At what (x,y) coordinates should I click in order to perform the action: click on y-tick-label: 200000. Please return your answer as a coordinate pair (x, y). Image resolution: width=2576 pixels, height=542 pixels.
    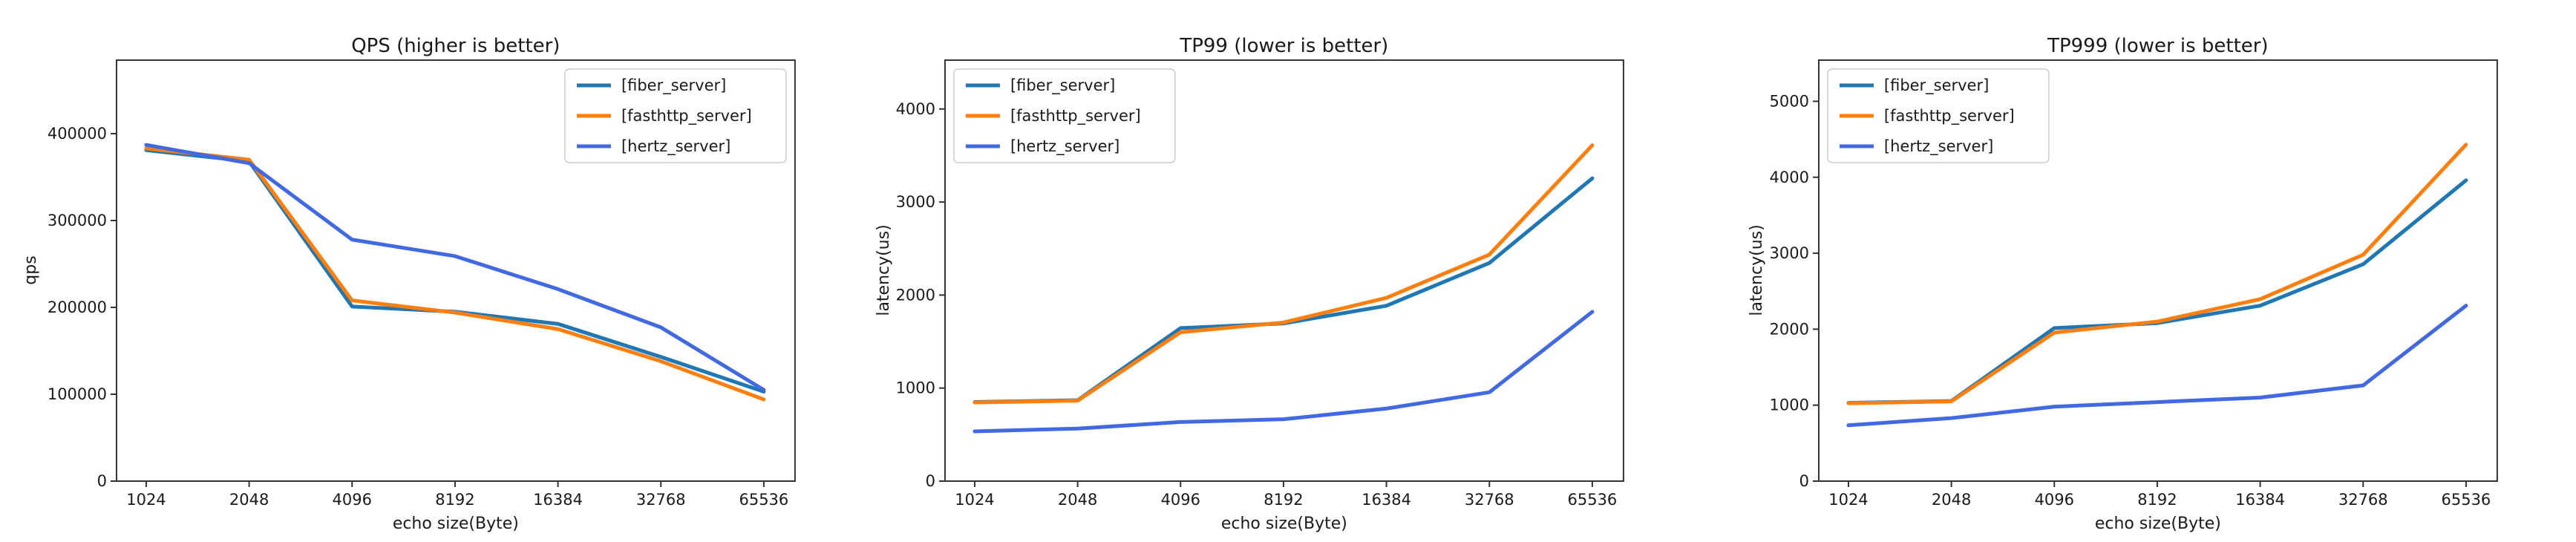
    Looking at the image, I should click on (77, 307).